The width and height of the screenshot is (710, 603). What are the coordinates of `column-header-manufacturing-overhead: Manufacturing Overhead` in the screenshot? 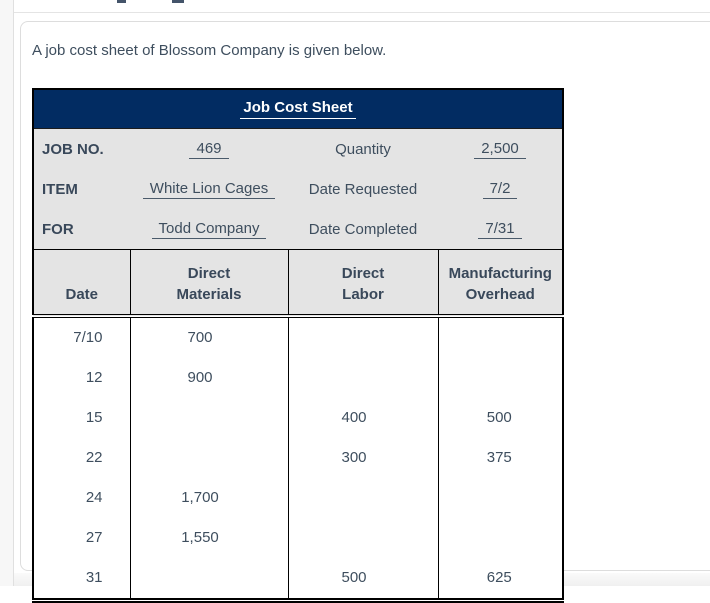 It's located at (500, 283).